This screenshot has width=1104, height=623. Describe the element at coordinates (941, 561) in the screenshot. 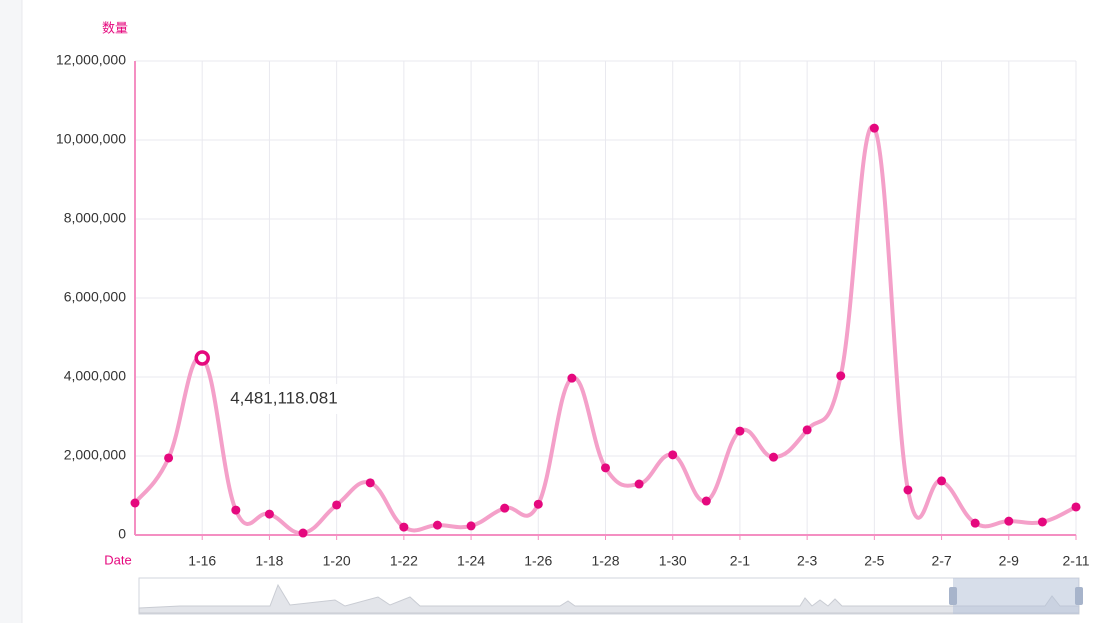

I see `x-tick-label: 2-7` at that location.